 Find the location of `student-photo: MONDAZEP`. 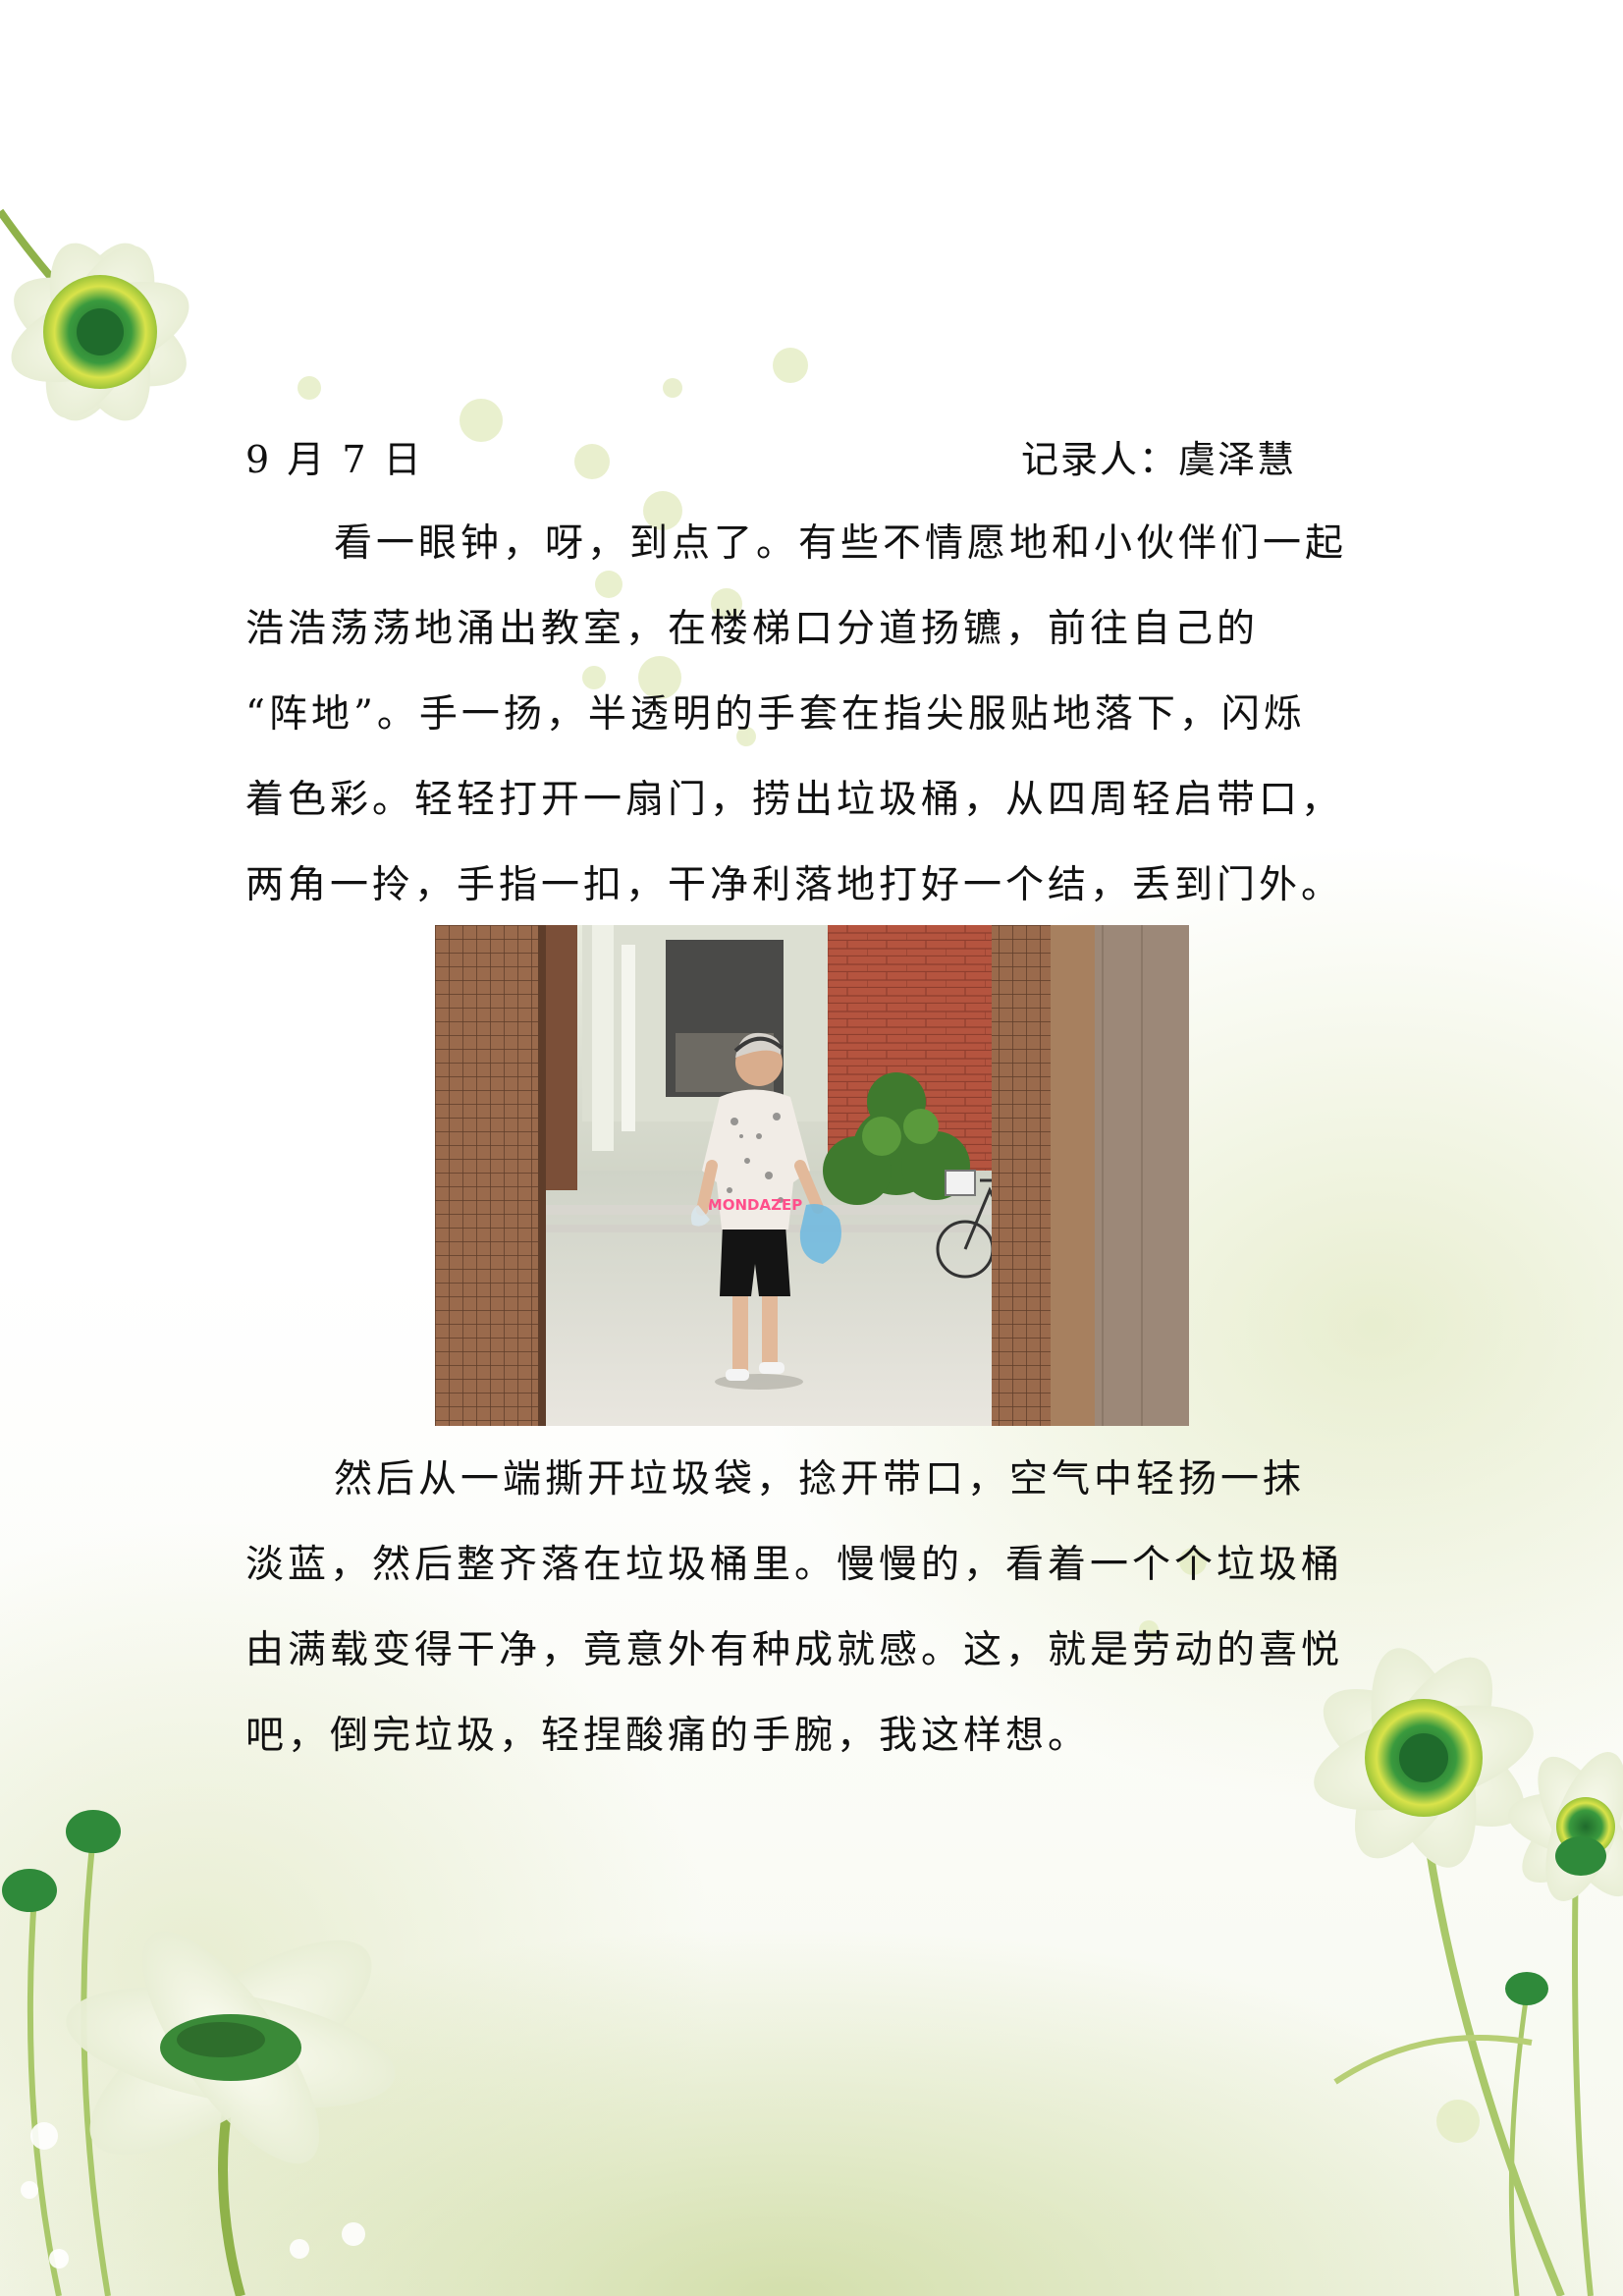

student-photo: MONDAZEP is located at coordinates (812, 1175).